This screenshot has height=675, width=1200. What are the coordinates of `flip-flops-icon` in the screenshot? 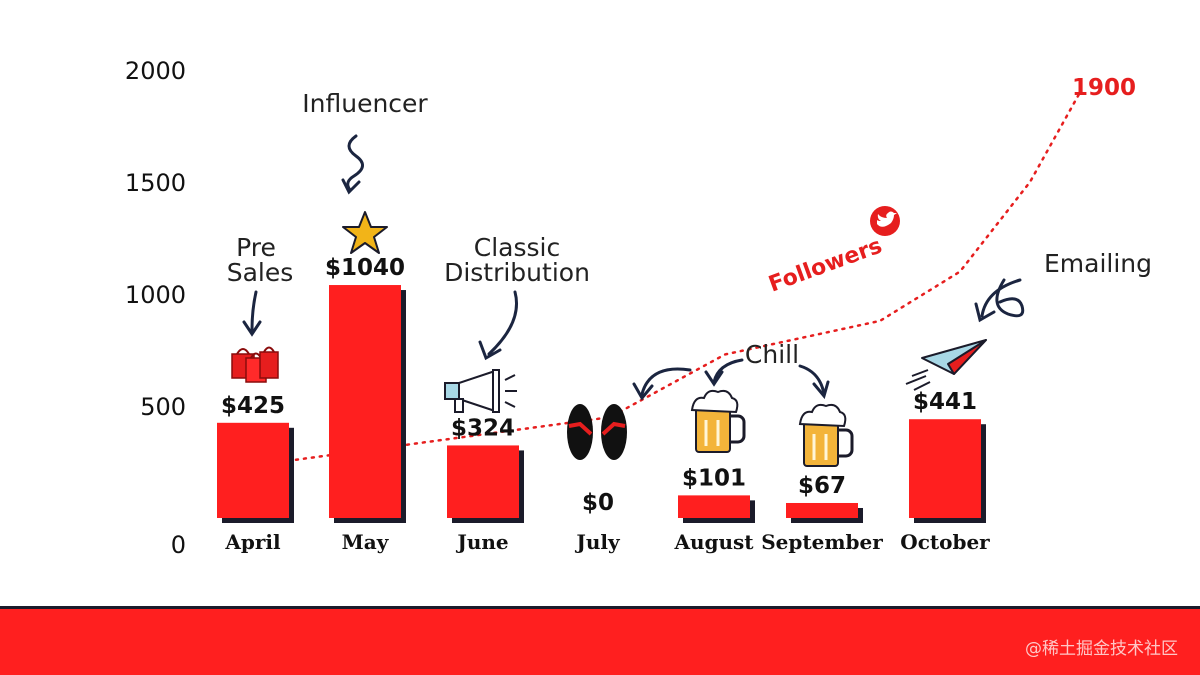 It's located at (597, 432).